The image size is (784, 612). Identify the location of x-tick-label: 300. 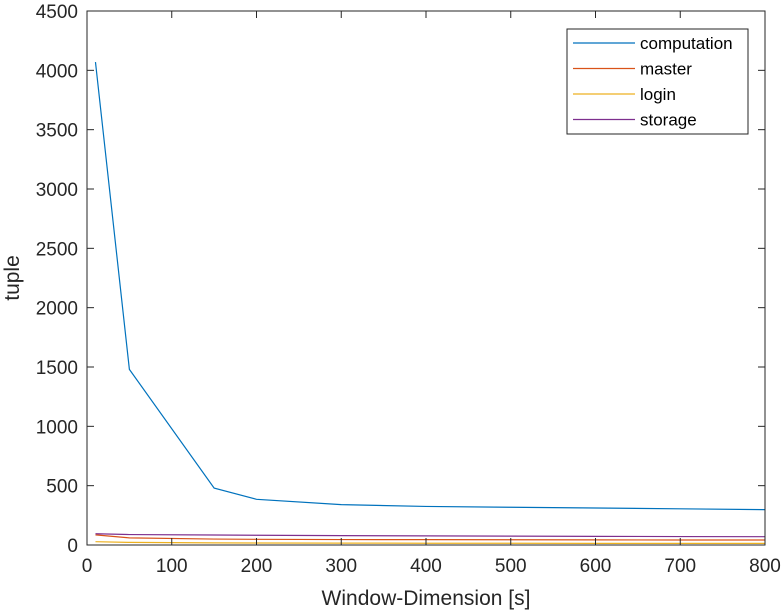
(341, 566).